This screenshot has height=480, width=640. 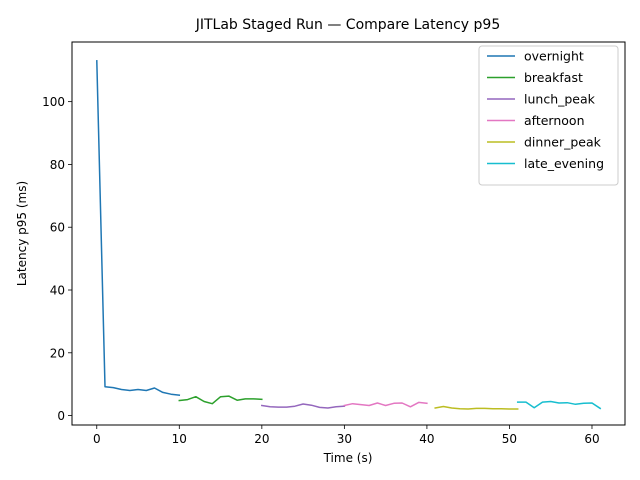 I want to click on series-line-overnight, so click(x=138, y=228).